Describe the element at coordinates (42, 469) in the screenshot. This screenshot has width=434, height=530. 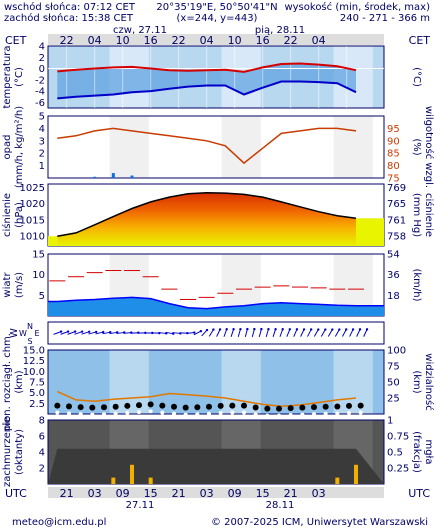
I see `y-tick-label: 2` at that location.